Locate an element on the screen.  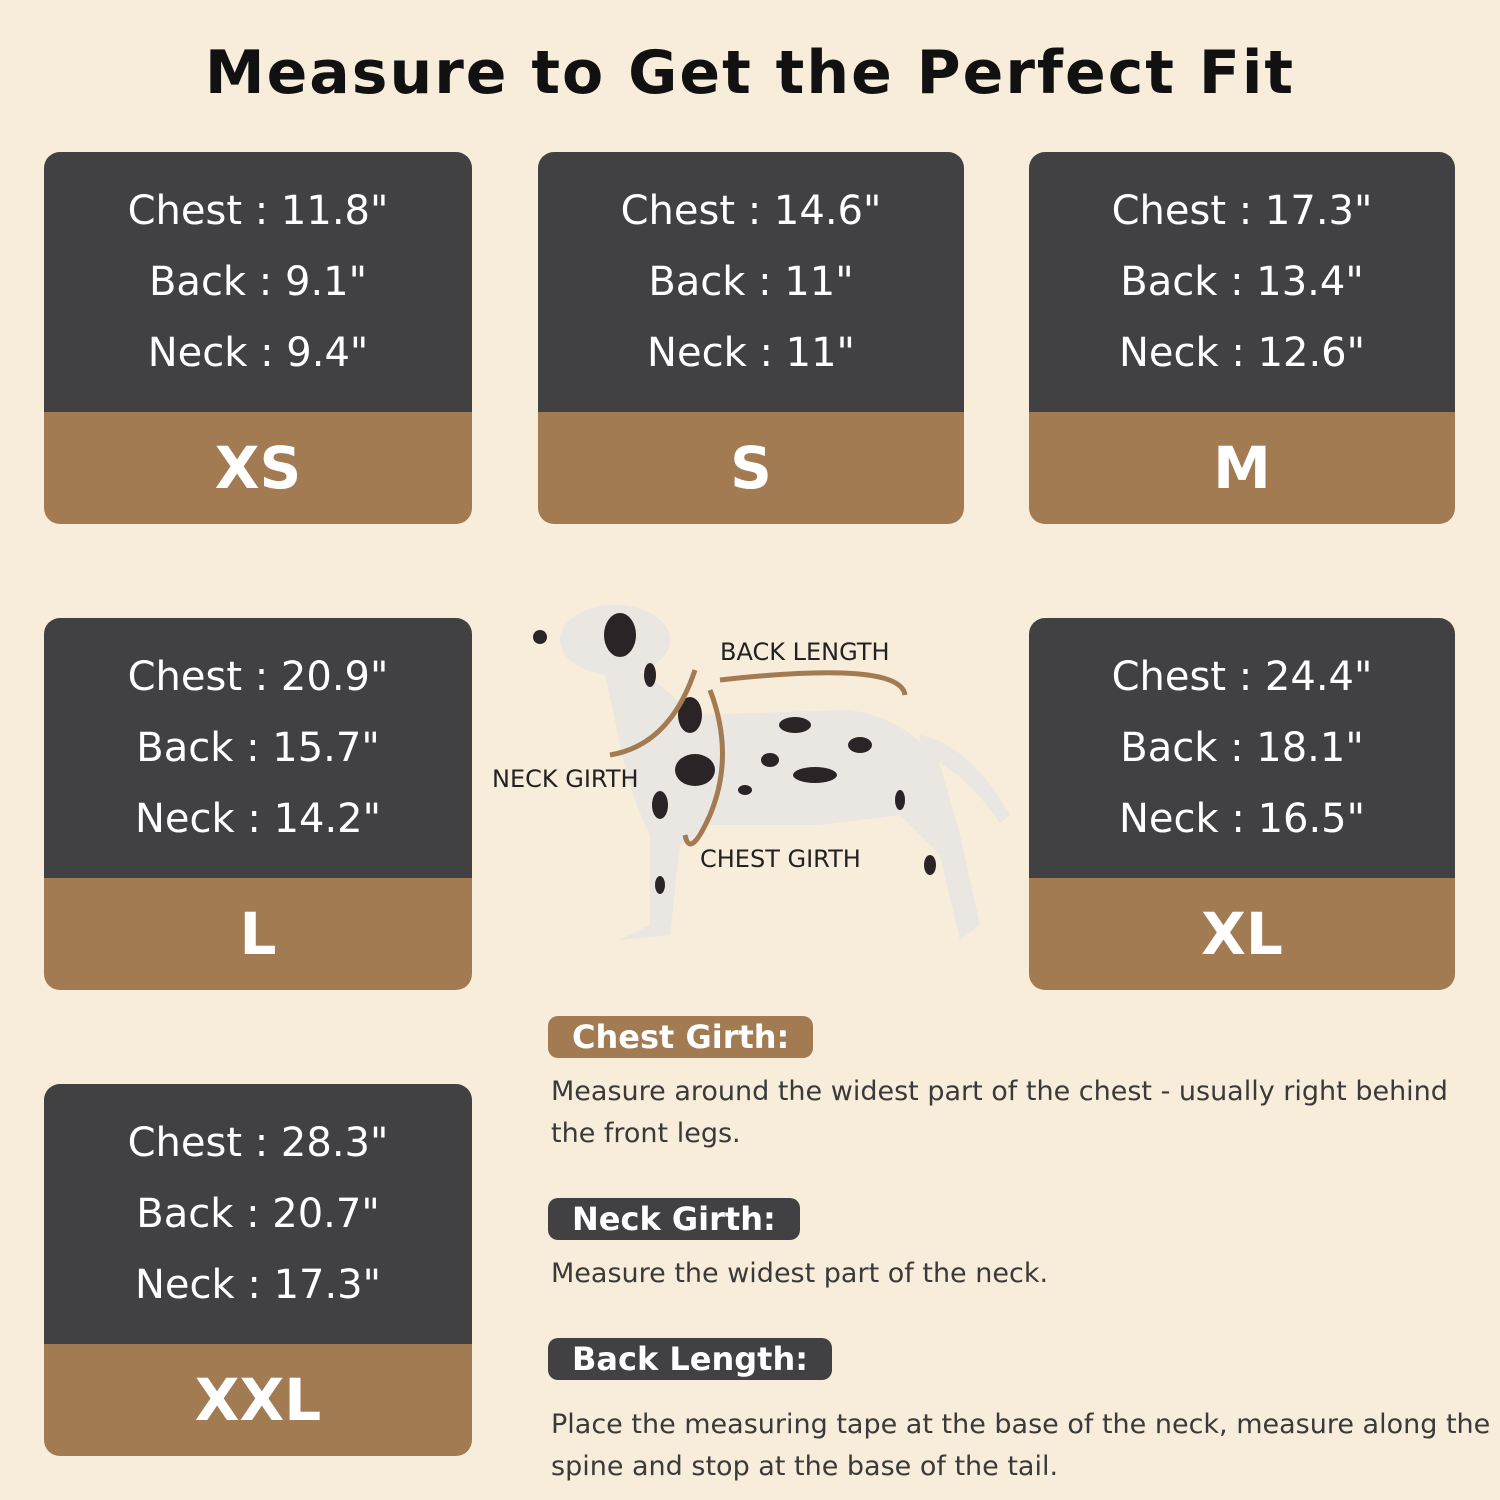
back-length-label: BACK LENGTH is located at coordinates (805, 652).